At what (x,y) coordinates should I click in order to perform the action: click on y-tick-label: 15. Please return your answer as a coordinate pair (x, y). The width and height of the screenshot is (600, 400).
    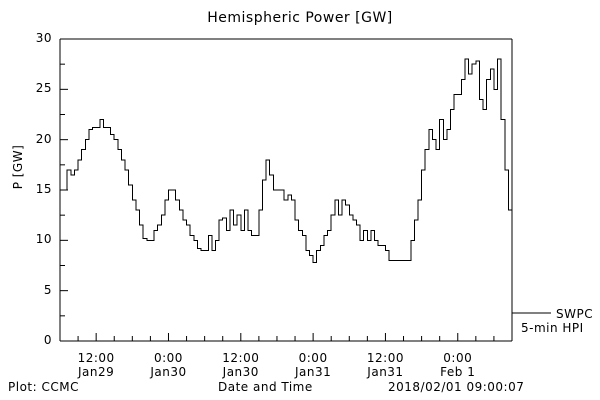
    Looking at the image, I should click on (43, 189).